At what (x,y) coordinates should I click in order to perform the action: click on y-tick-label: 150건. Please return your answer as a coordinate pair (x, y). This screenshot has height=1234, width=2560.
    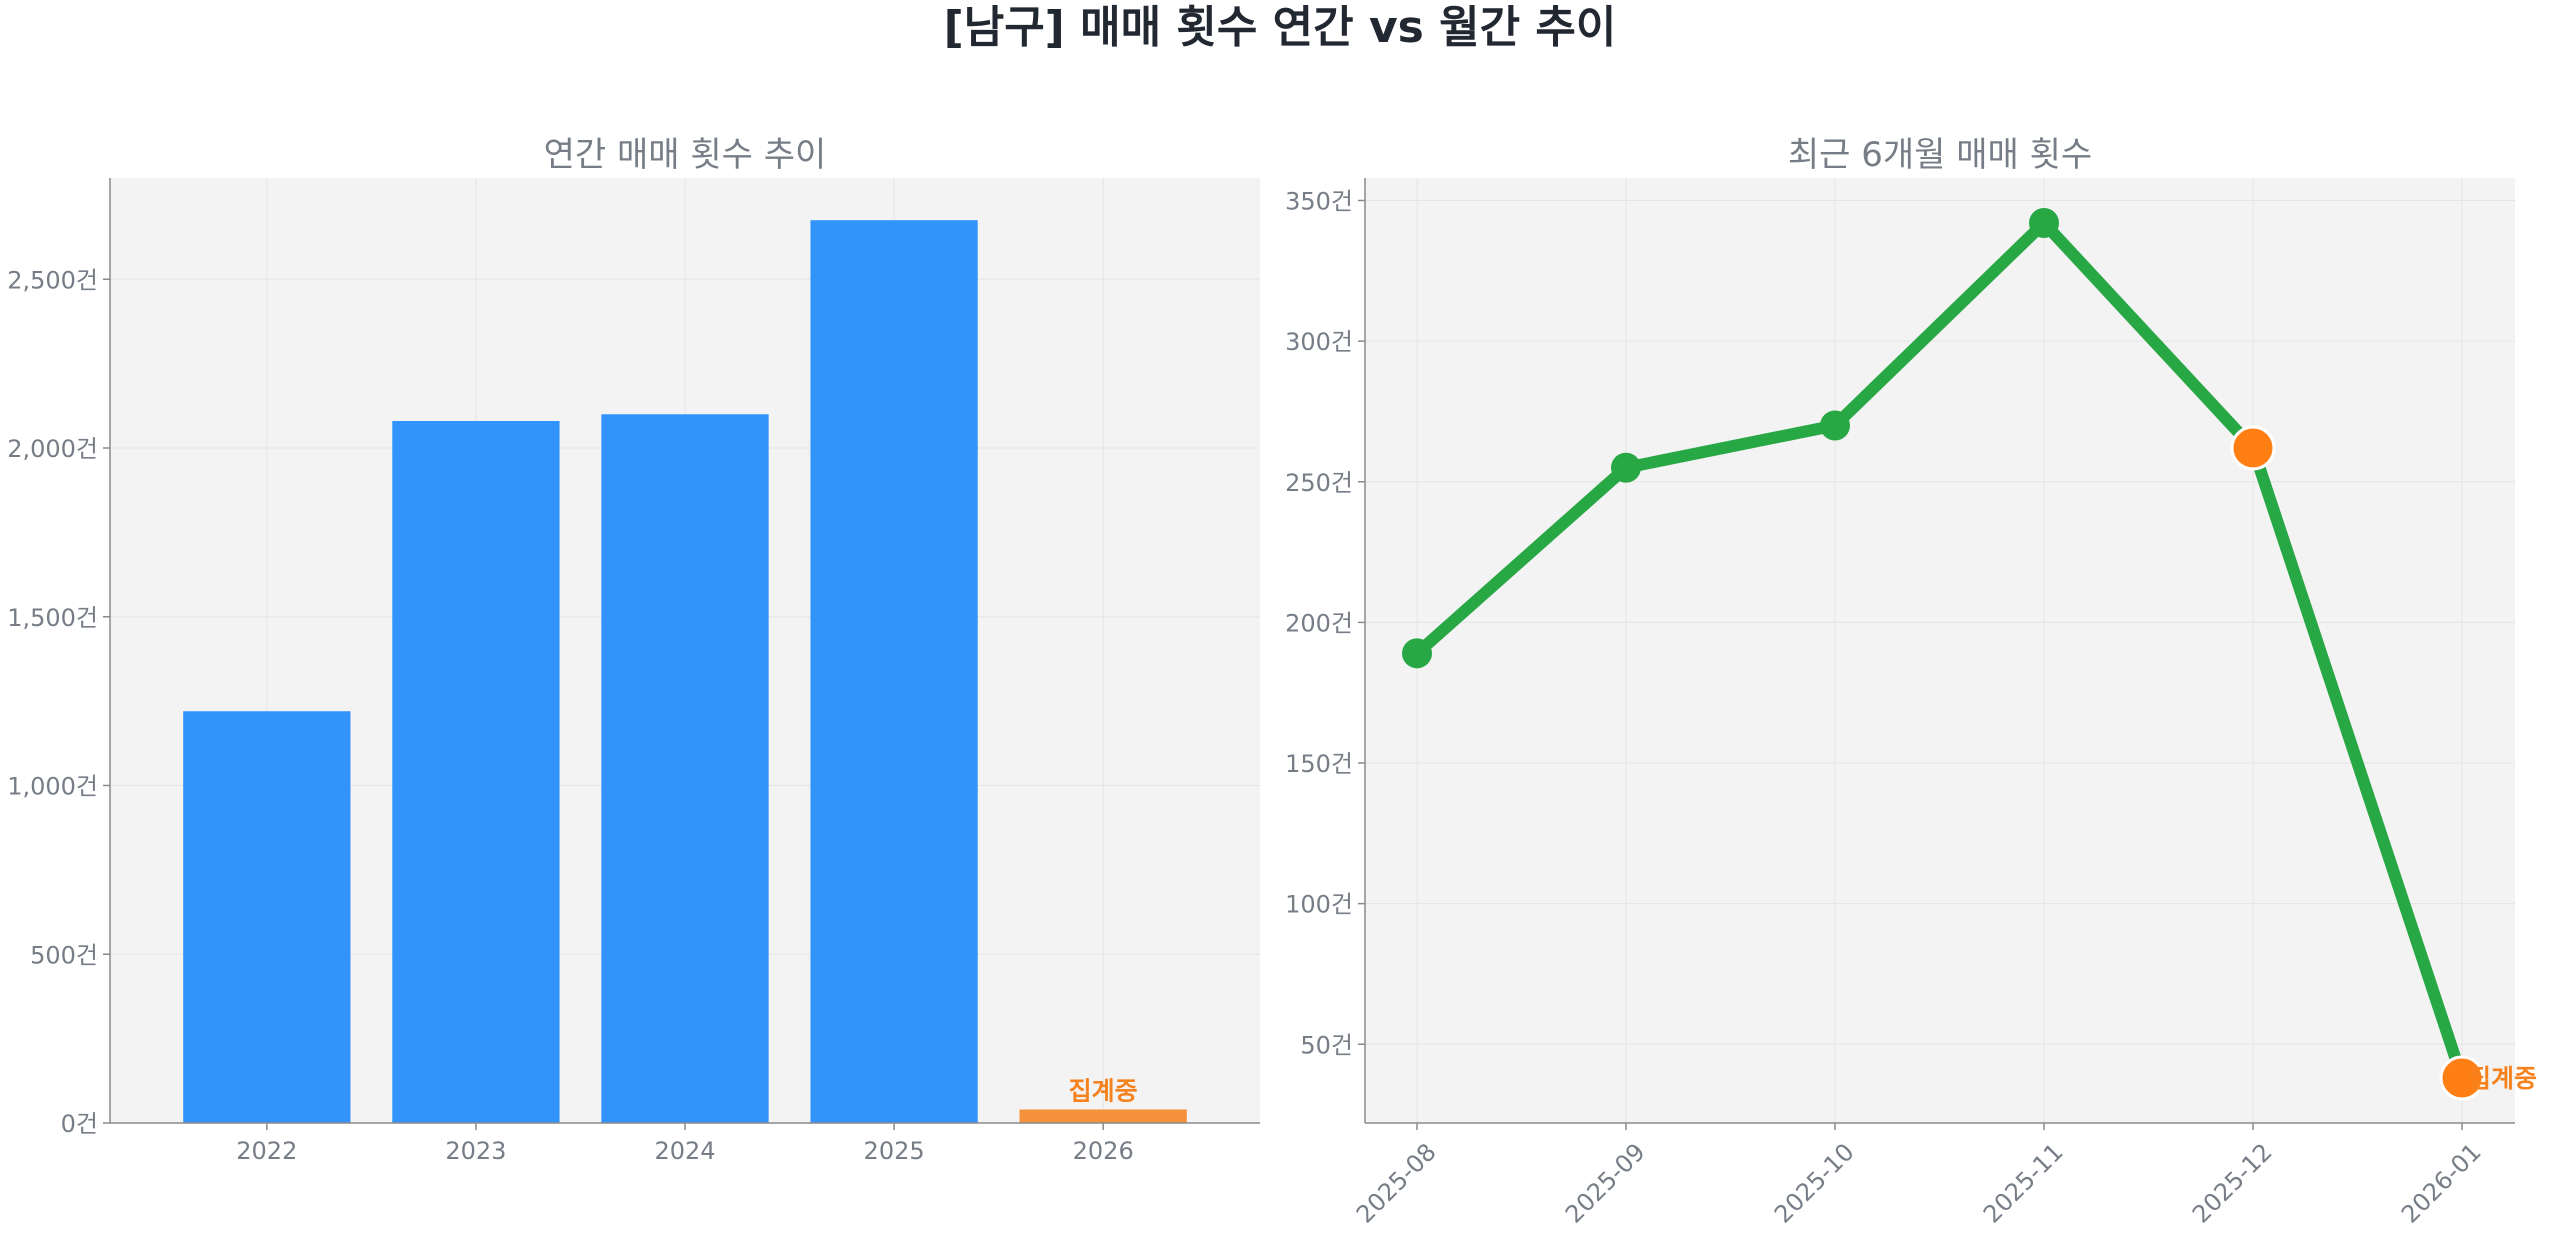
    Looking at the image, I should click on (1319, 764).